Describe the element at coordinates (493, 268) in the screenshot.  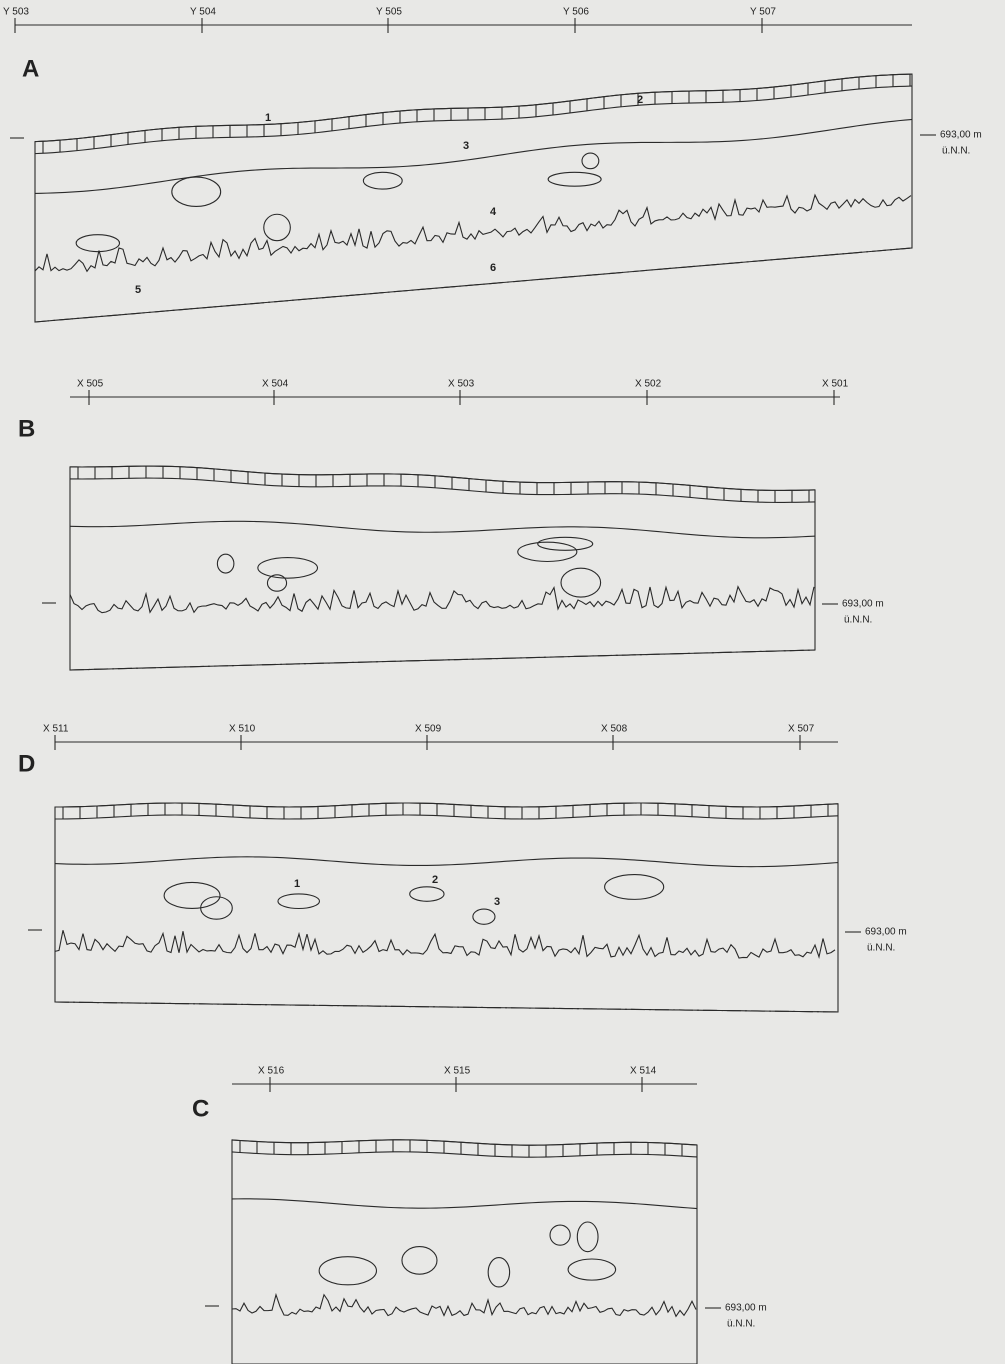
I see `layer-number: 6` at that location.